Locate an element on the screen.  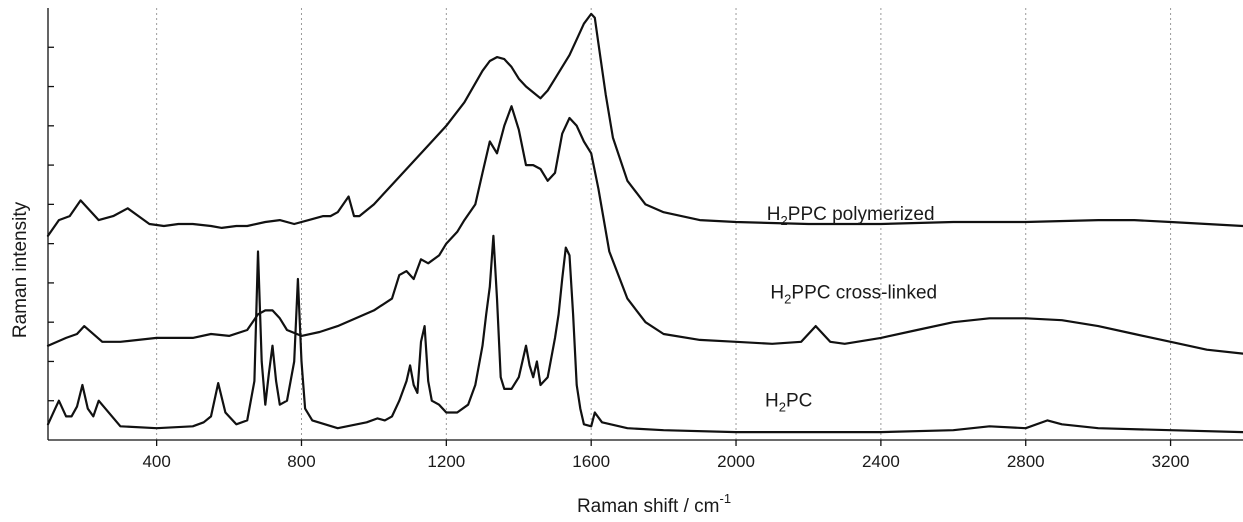
series-label-1-subscript: 2 is located at coordinates (787, 299).